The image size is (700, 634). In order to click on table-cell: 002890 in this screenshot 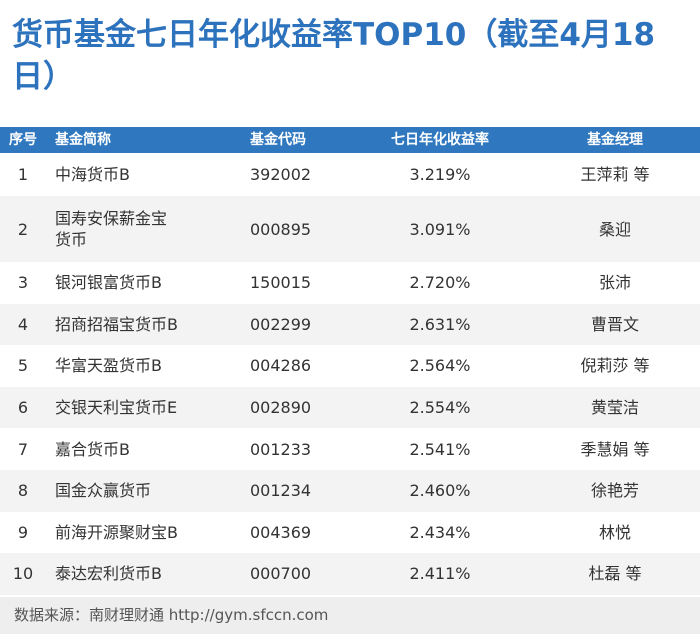, I will do `click(281, 408)`.